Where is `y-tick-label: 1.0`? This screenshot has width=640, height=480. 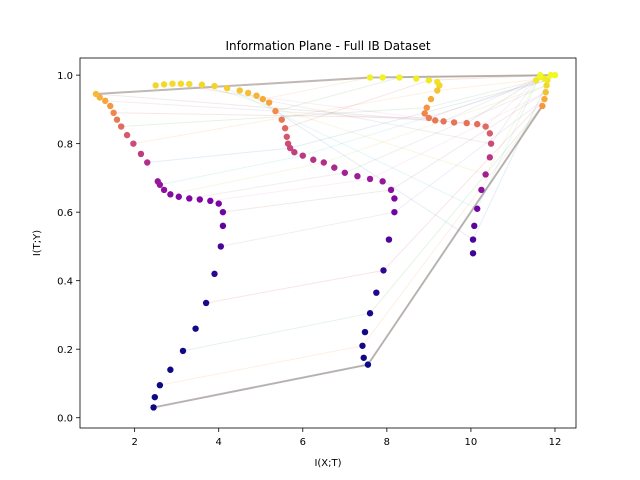
y-tick-label: 1.0 is located at coordinates (65, 76).